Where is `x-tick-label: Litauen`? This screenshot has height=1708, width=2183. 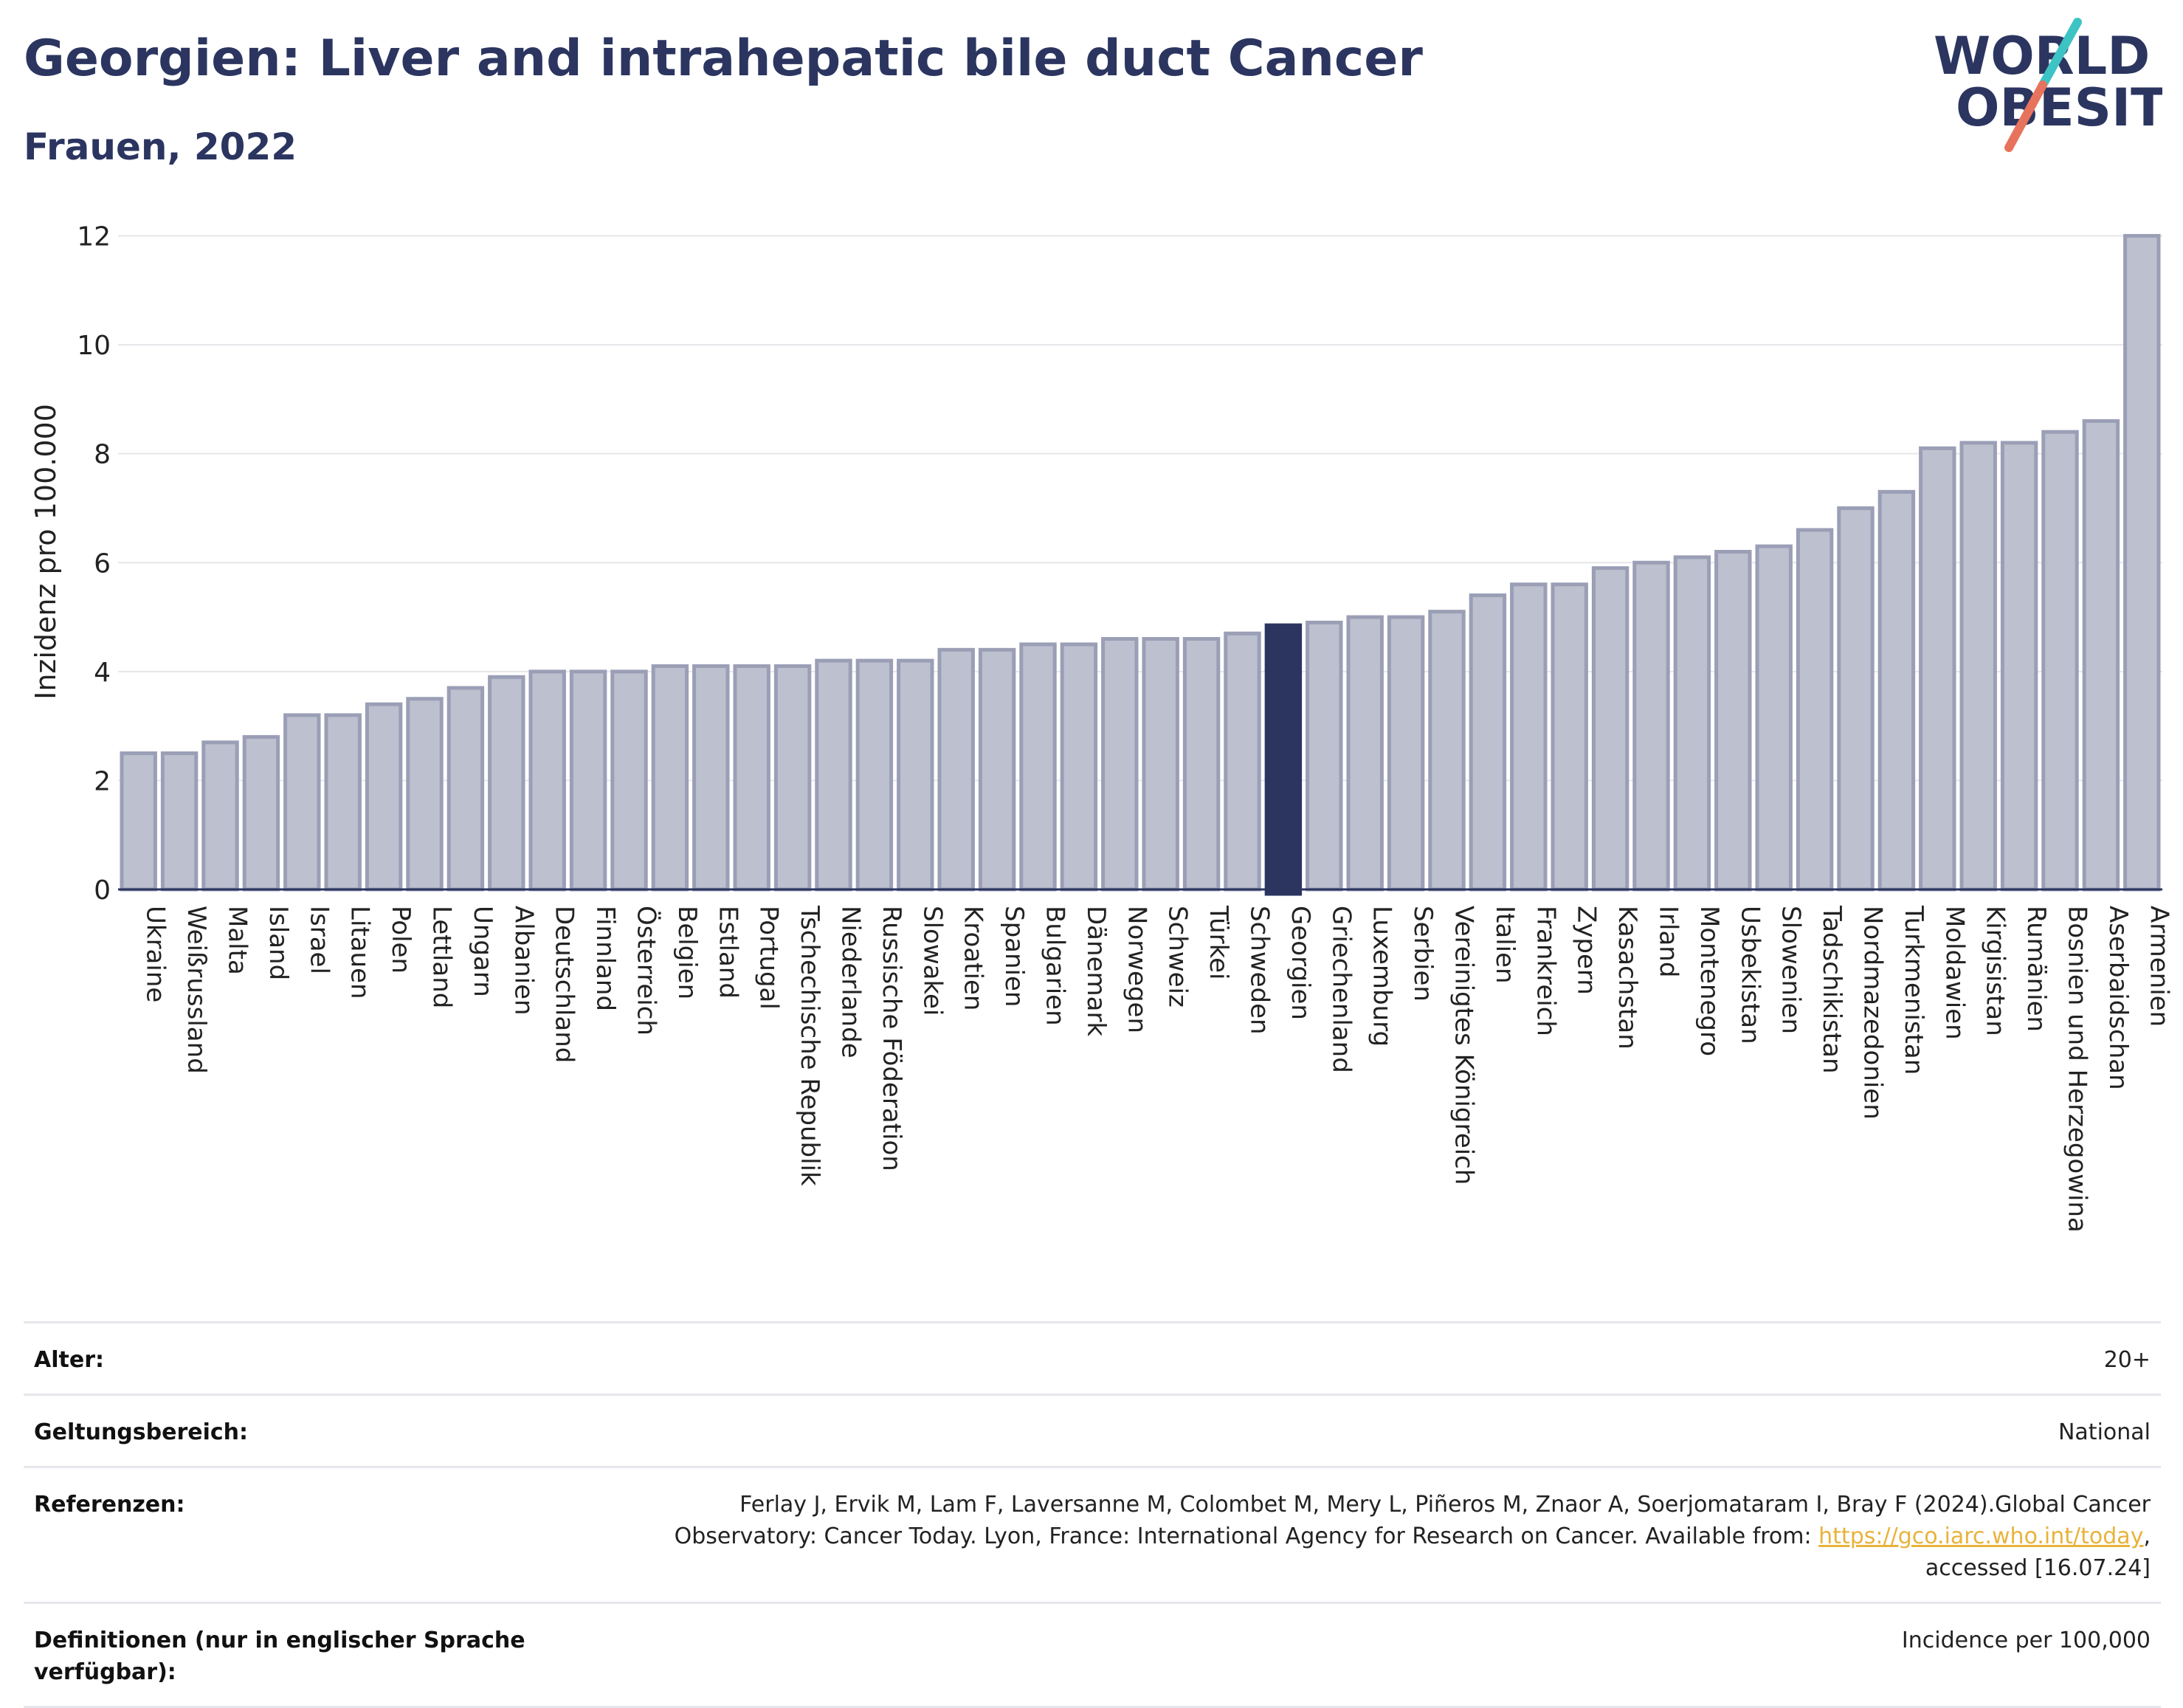
x-tick-label: Litauen is located at coordinates (360, 952).